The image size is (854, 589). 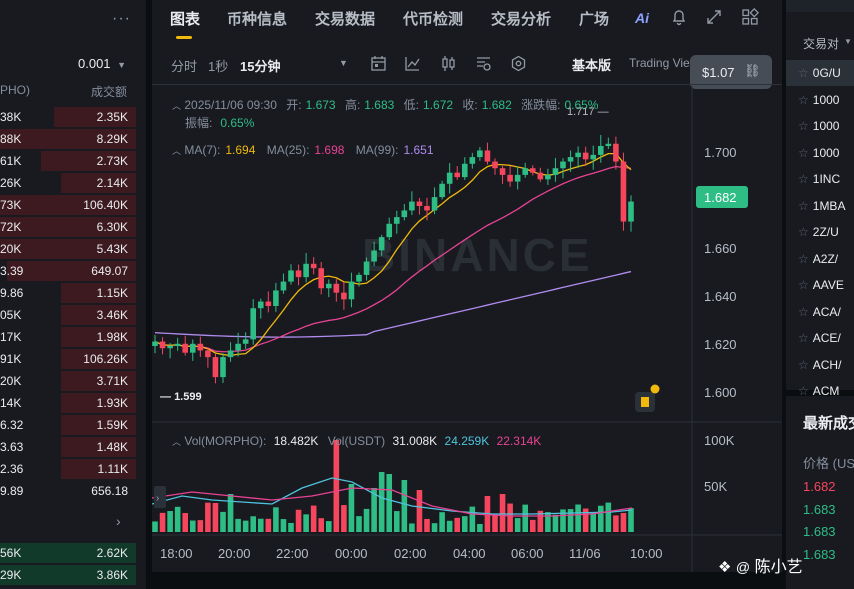 I want to click on calendar-icon, so click(x=378, y=63).